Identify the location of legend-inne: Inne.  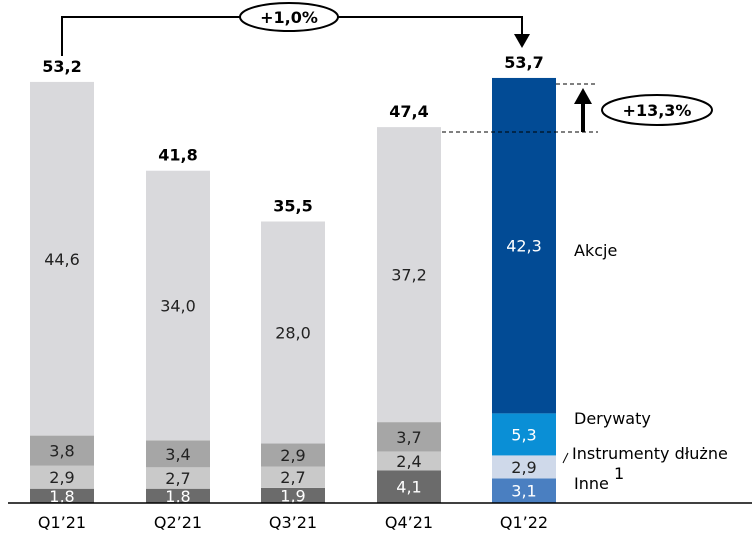
(591, 483).